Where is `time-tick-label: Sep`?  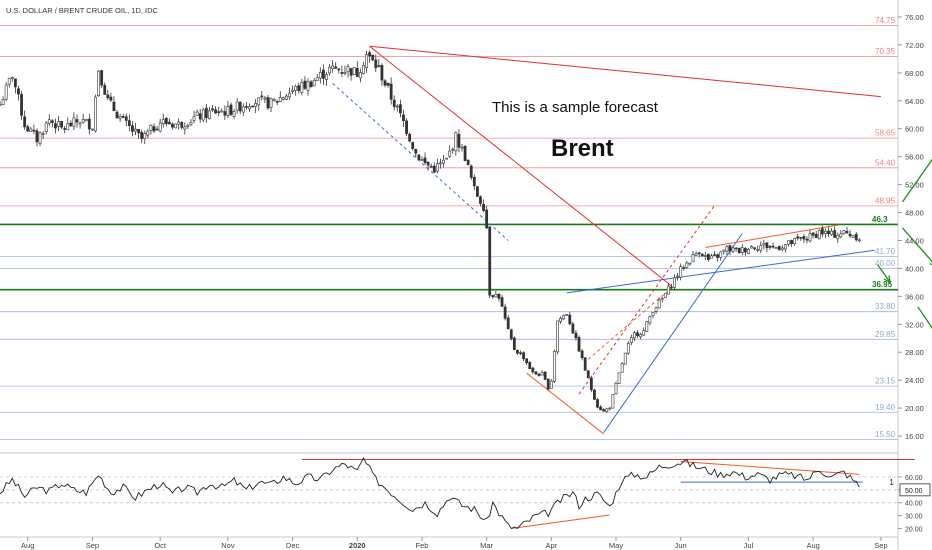 time-tick-label: Sep is located at coordinates (92, 545).